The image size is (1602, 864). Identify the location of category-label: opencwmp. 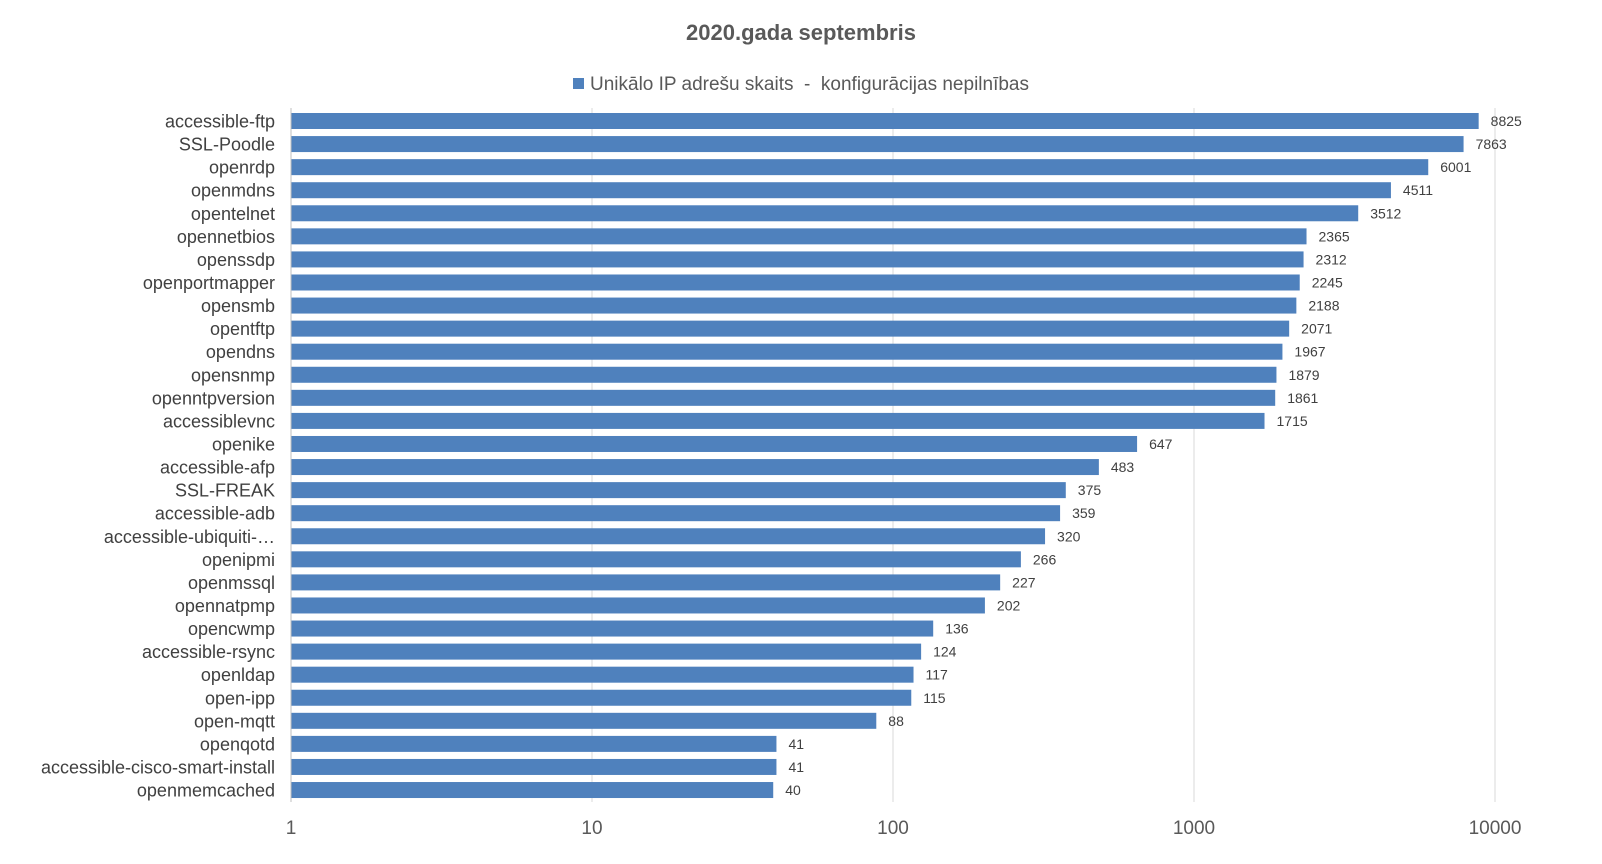
(231, 629).